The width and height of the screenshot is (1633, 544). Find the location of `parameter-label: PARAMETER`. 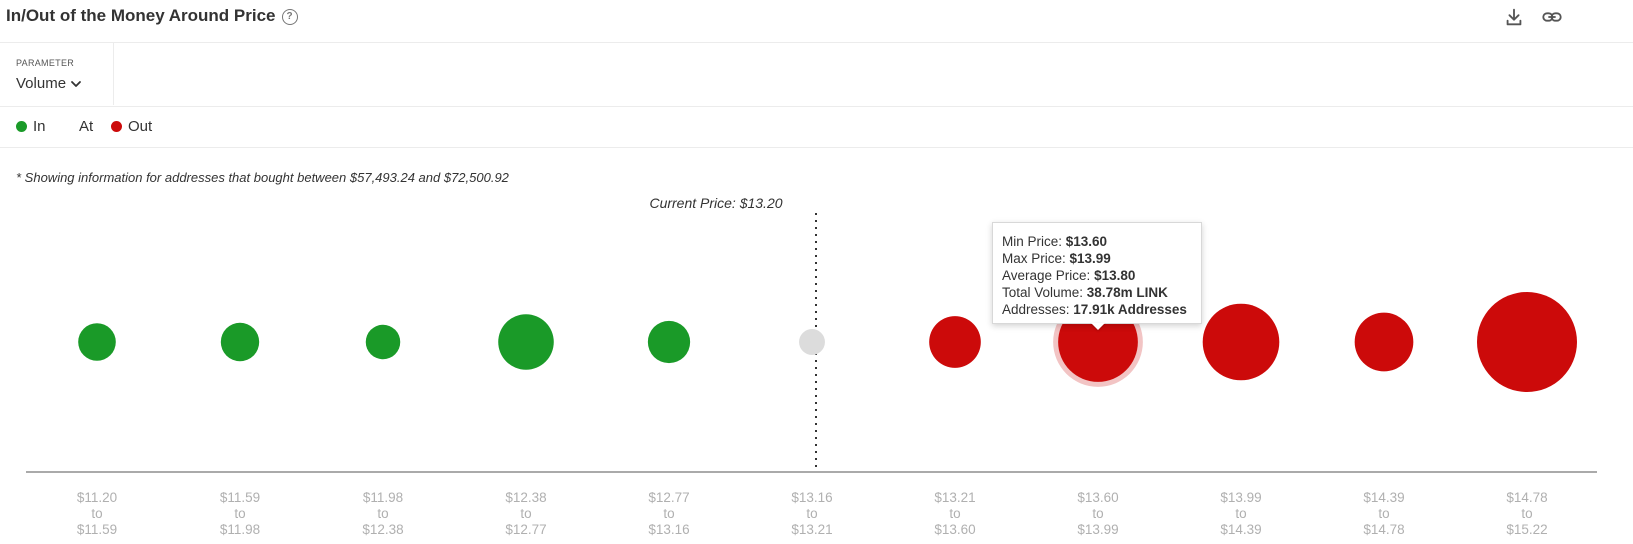

parameter-label: PARAMETER is located at coordinates (45, 63).